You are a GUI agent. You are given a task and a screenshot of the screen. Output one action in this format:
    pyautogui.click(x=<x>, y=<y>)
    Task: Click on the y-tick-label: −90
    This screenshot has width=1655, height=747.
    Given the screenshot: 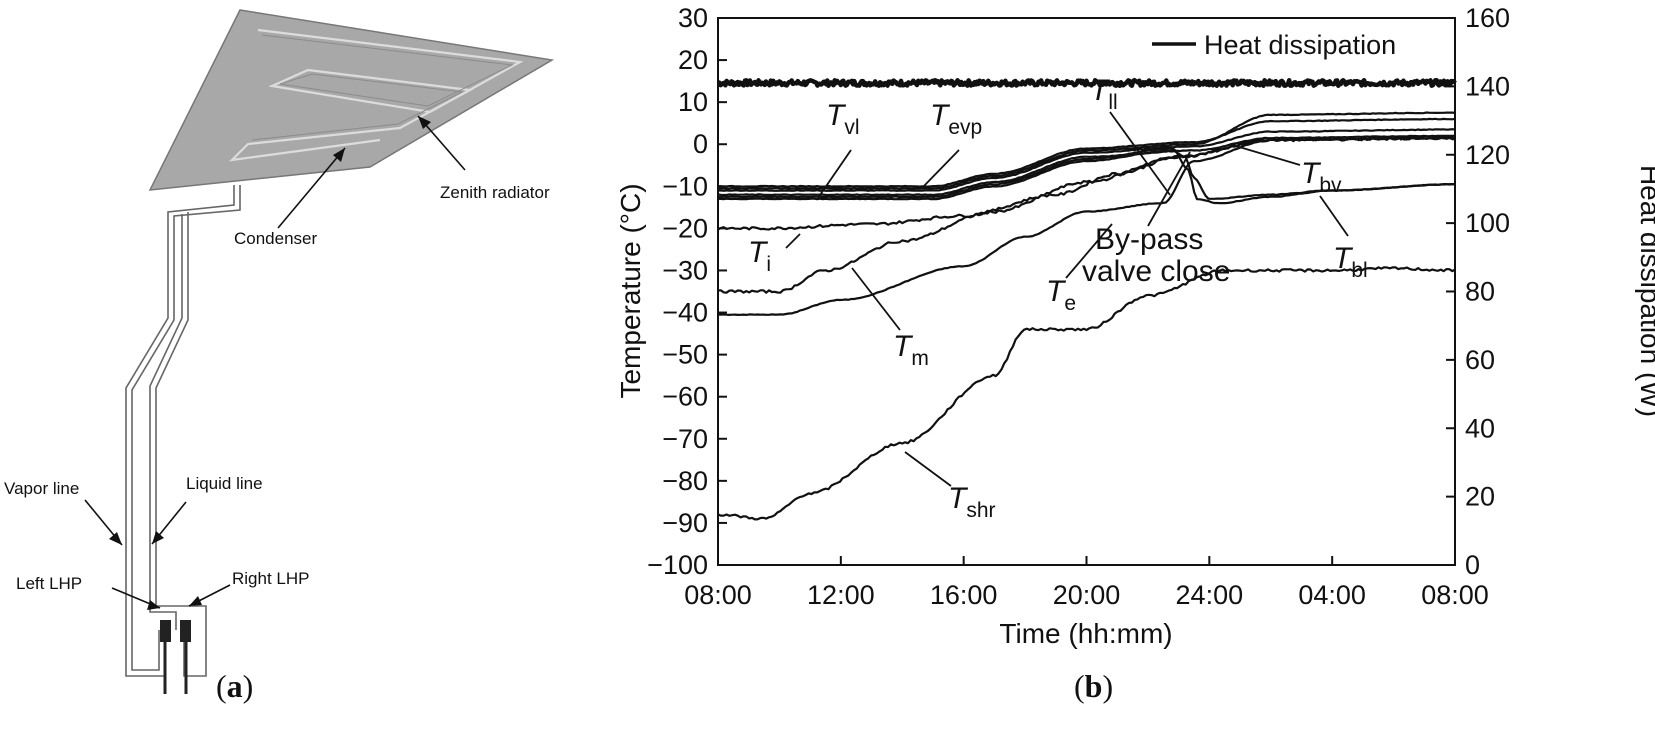 What is the action you would take?
    pyautogui.click(x=685, y=523)
    